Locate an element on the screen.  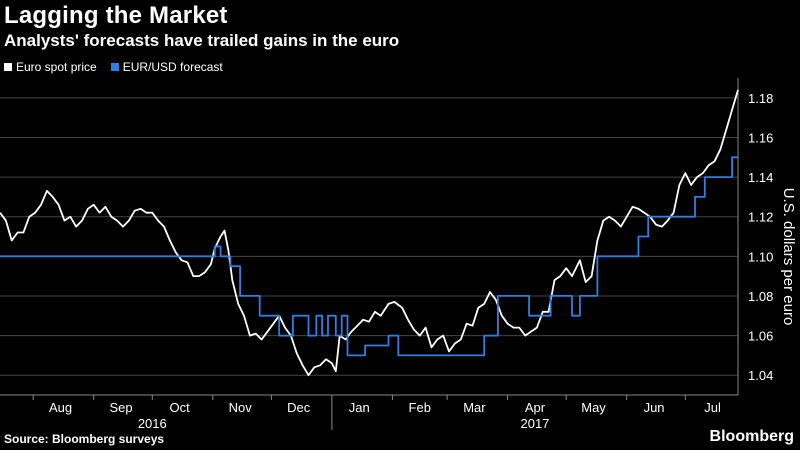
x-tick-label: Jul is located at coordinates (712, 407).